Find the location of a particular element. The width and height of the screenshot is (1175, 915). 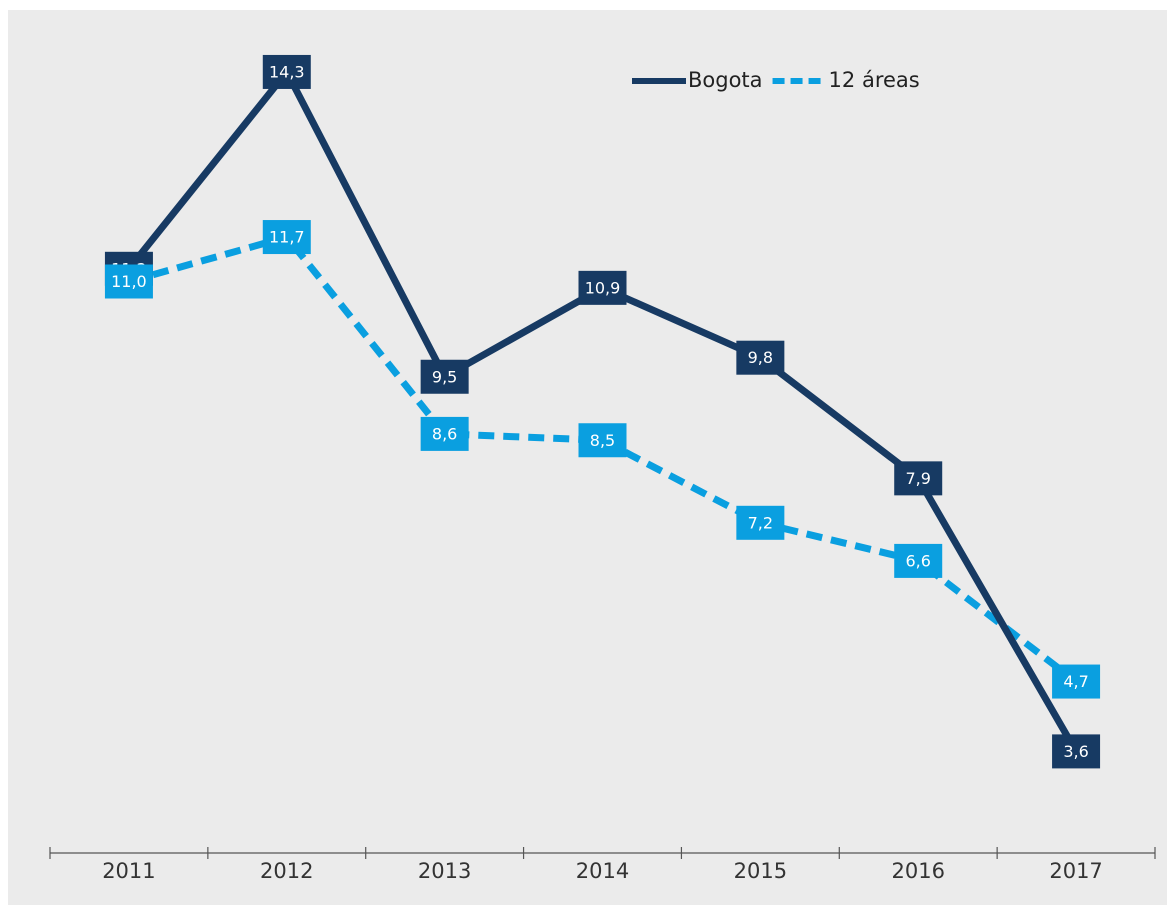

legend-label: 12 áreas is located at coordinates (874, 80).